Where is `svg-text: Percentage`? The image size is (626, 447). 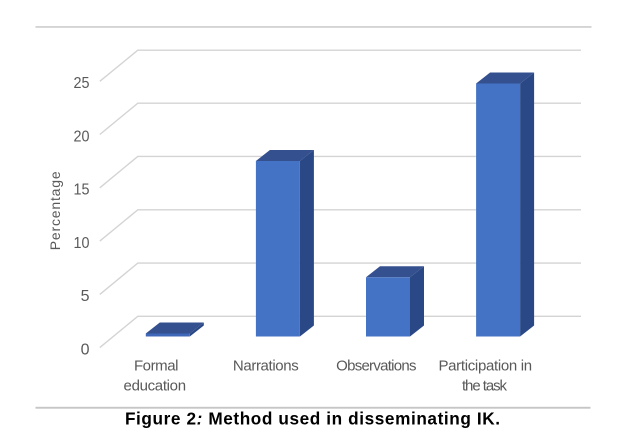 svg-text: Percentage is located at coordinates (55, 210).